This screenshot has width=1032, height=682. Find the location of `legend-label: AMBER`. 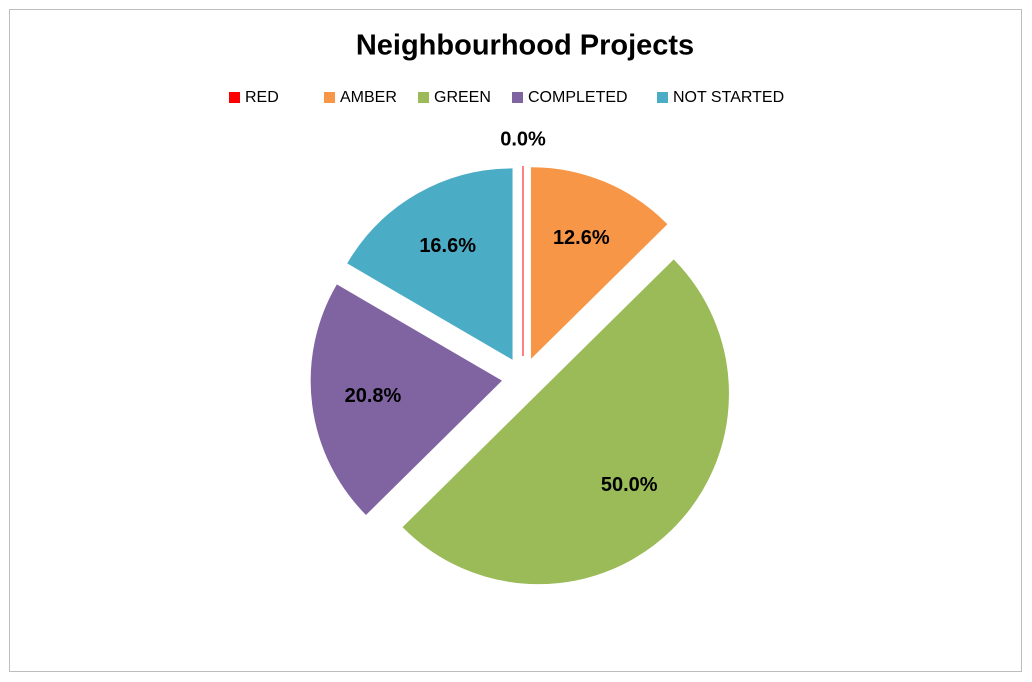

legend-label: AMBER is located at coordinates (368, 97).